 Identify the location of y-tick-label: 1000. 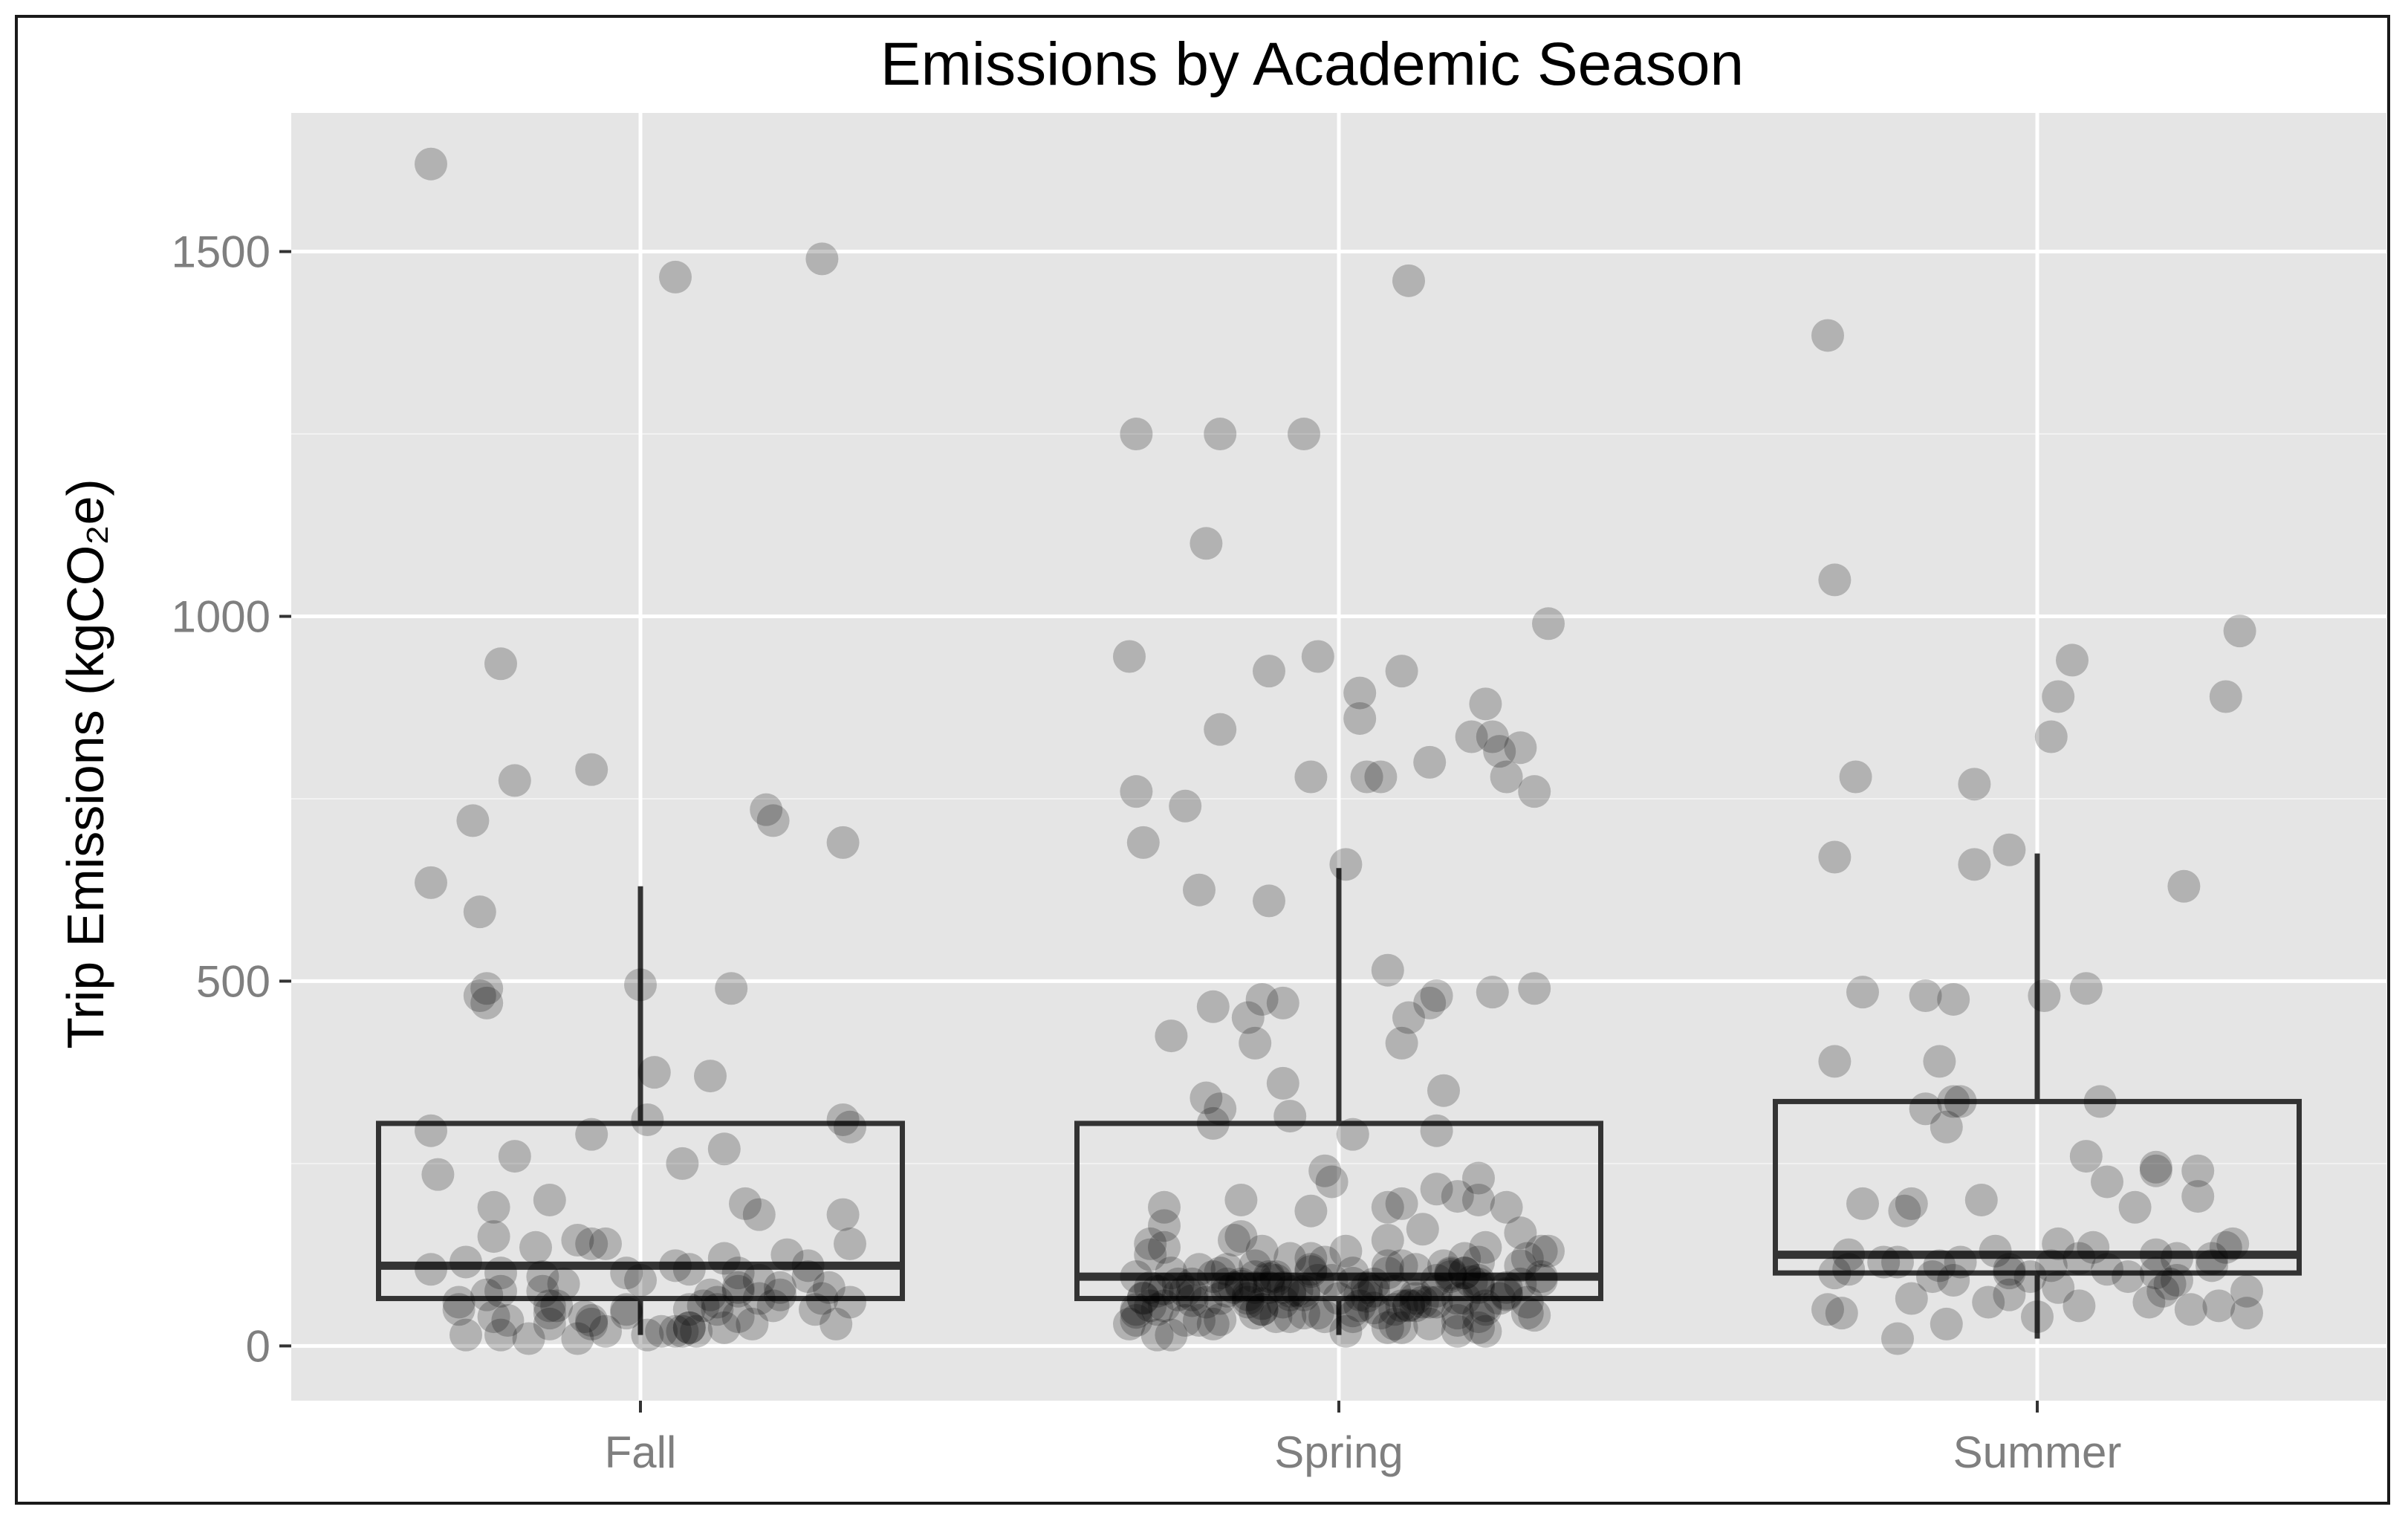
(221, 616).